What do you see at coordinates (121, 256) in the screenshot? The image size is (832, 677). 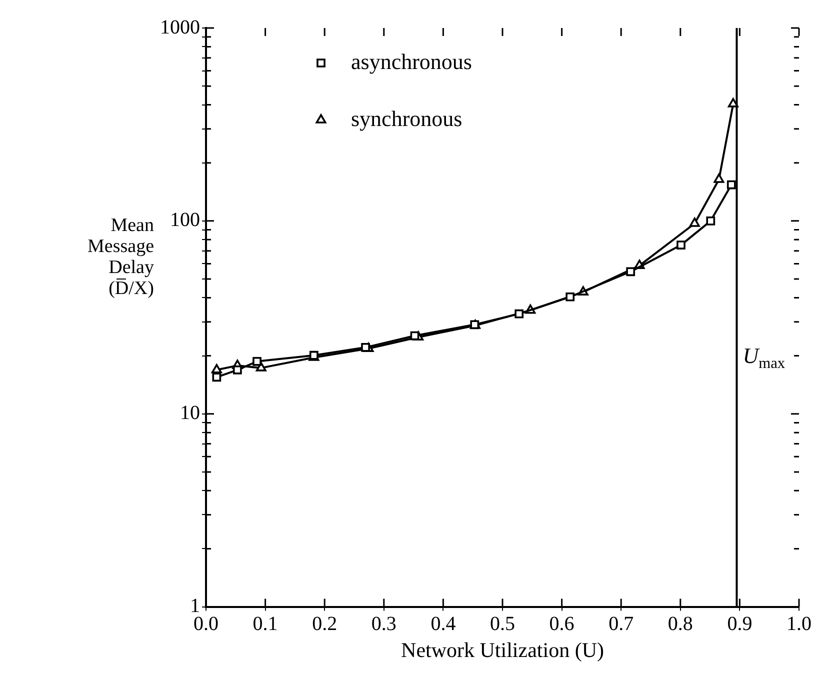 I see `y-axis-title: Mean Message Delay (D̅/X)` at bounding box center [121, 256].